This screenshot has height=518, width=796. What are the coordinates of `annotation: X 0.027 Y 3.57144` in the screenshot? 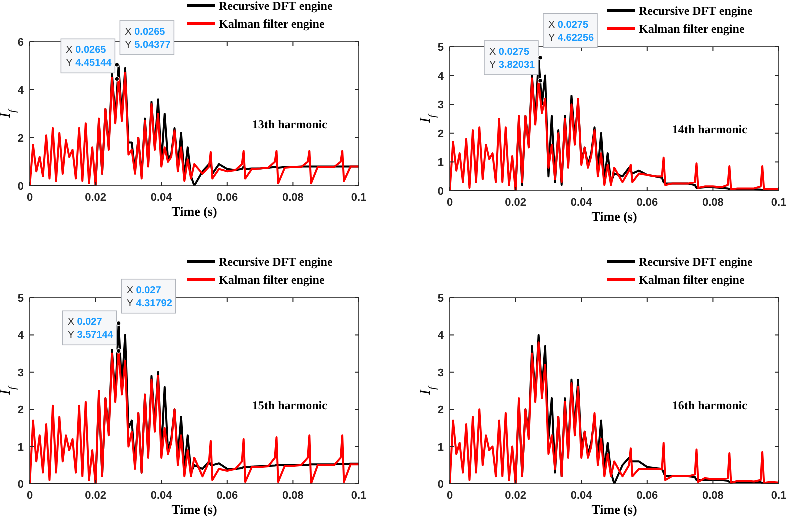 It's located at (91, 329).